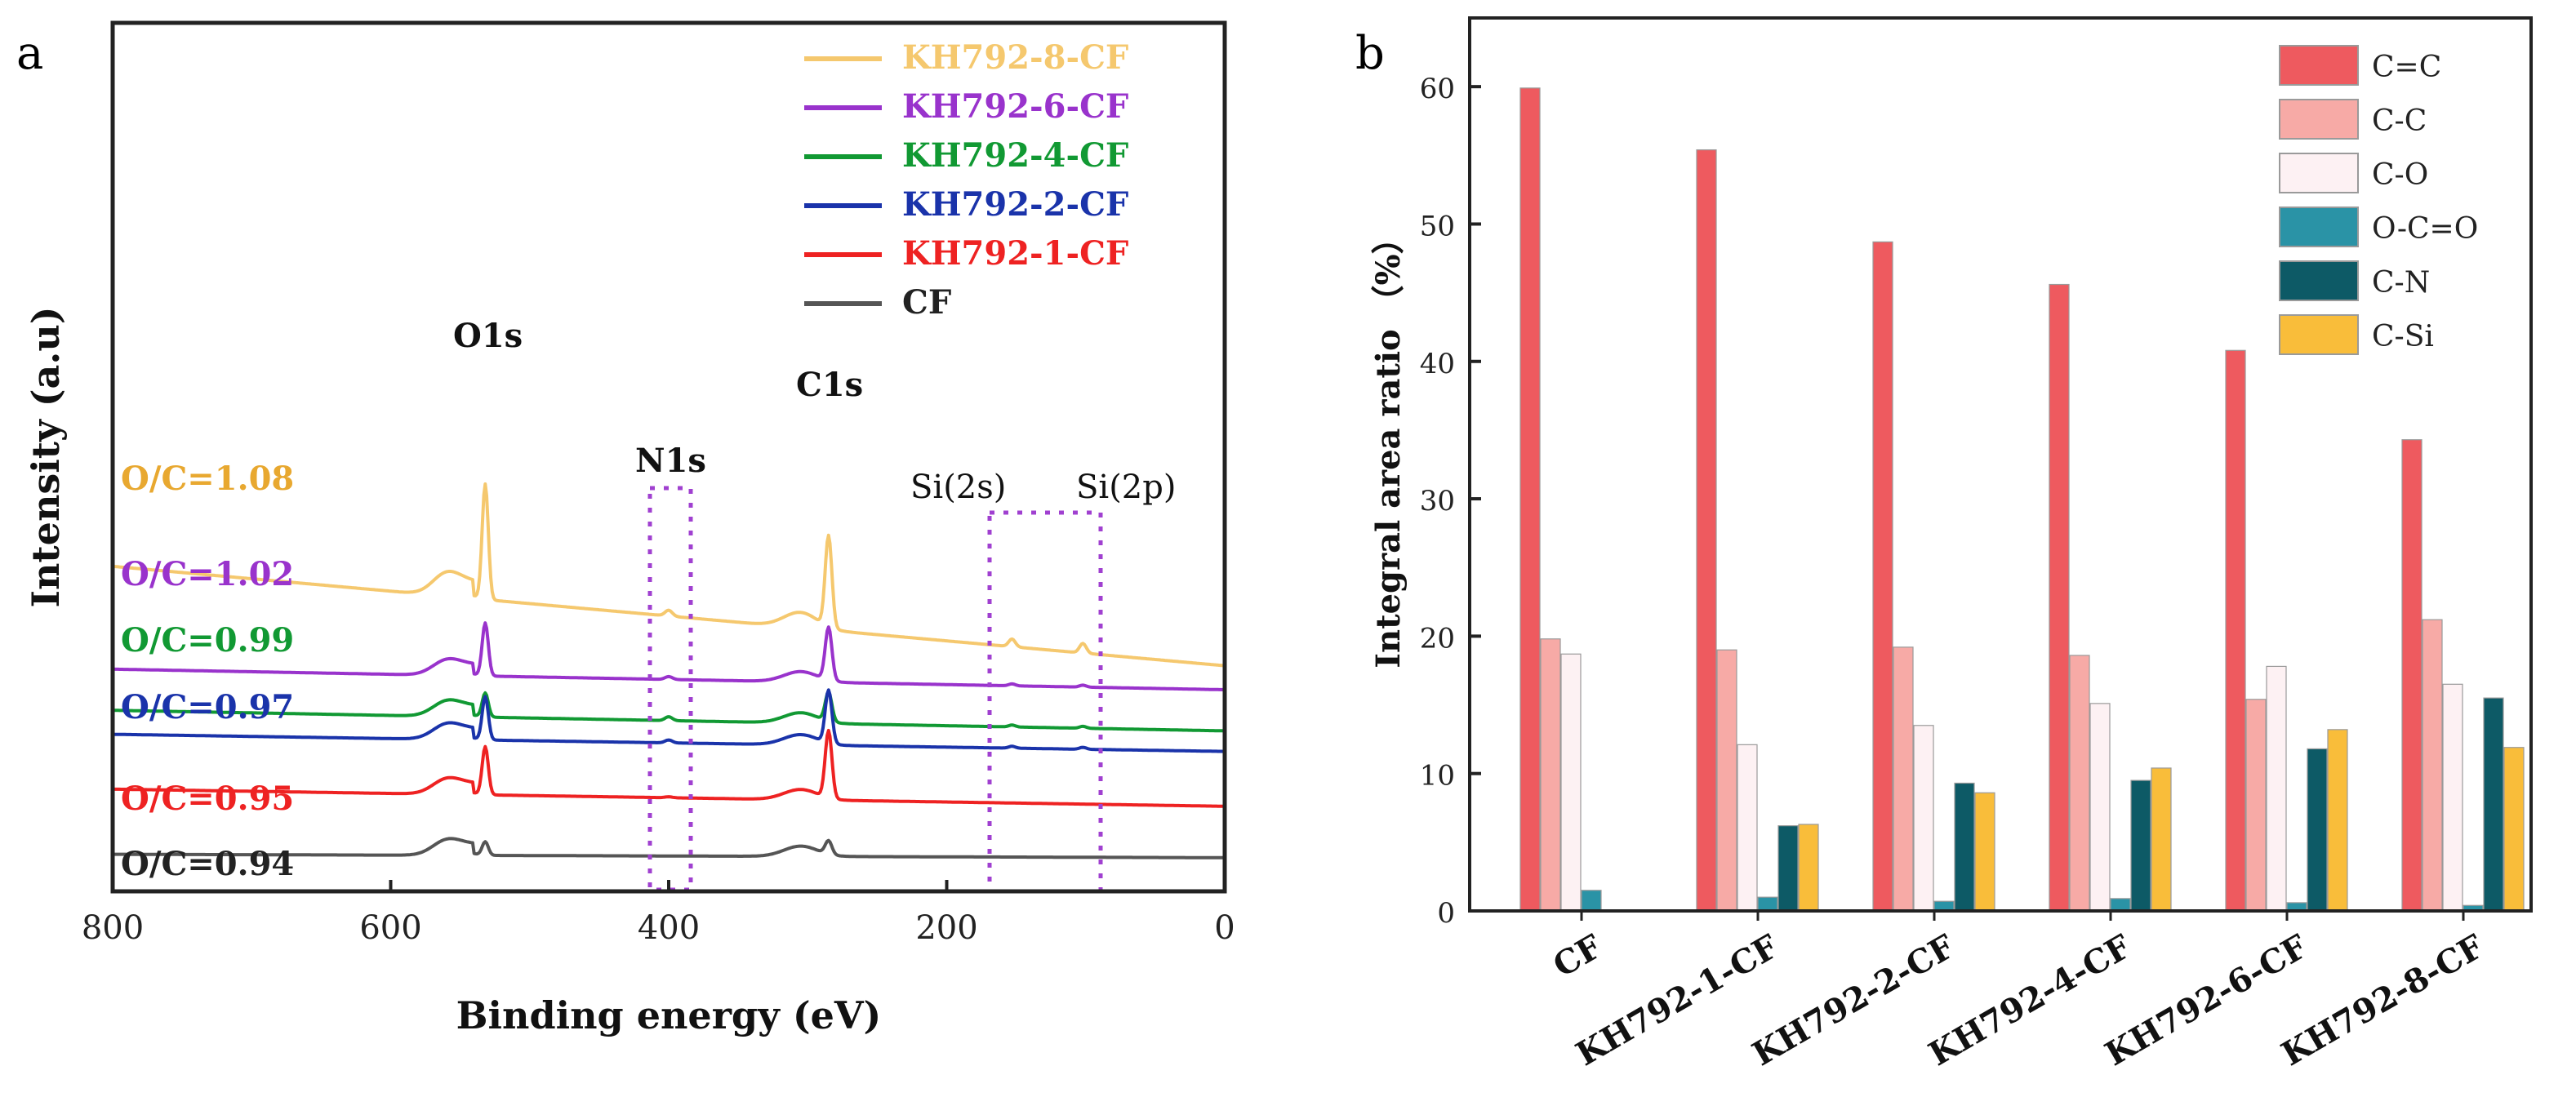 This screenshot has height=1106, width=2576. Describe the element at coordinates (2140, 846) in the screenshot. I see `bar-c-n-kh792-4-cf` at that location.